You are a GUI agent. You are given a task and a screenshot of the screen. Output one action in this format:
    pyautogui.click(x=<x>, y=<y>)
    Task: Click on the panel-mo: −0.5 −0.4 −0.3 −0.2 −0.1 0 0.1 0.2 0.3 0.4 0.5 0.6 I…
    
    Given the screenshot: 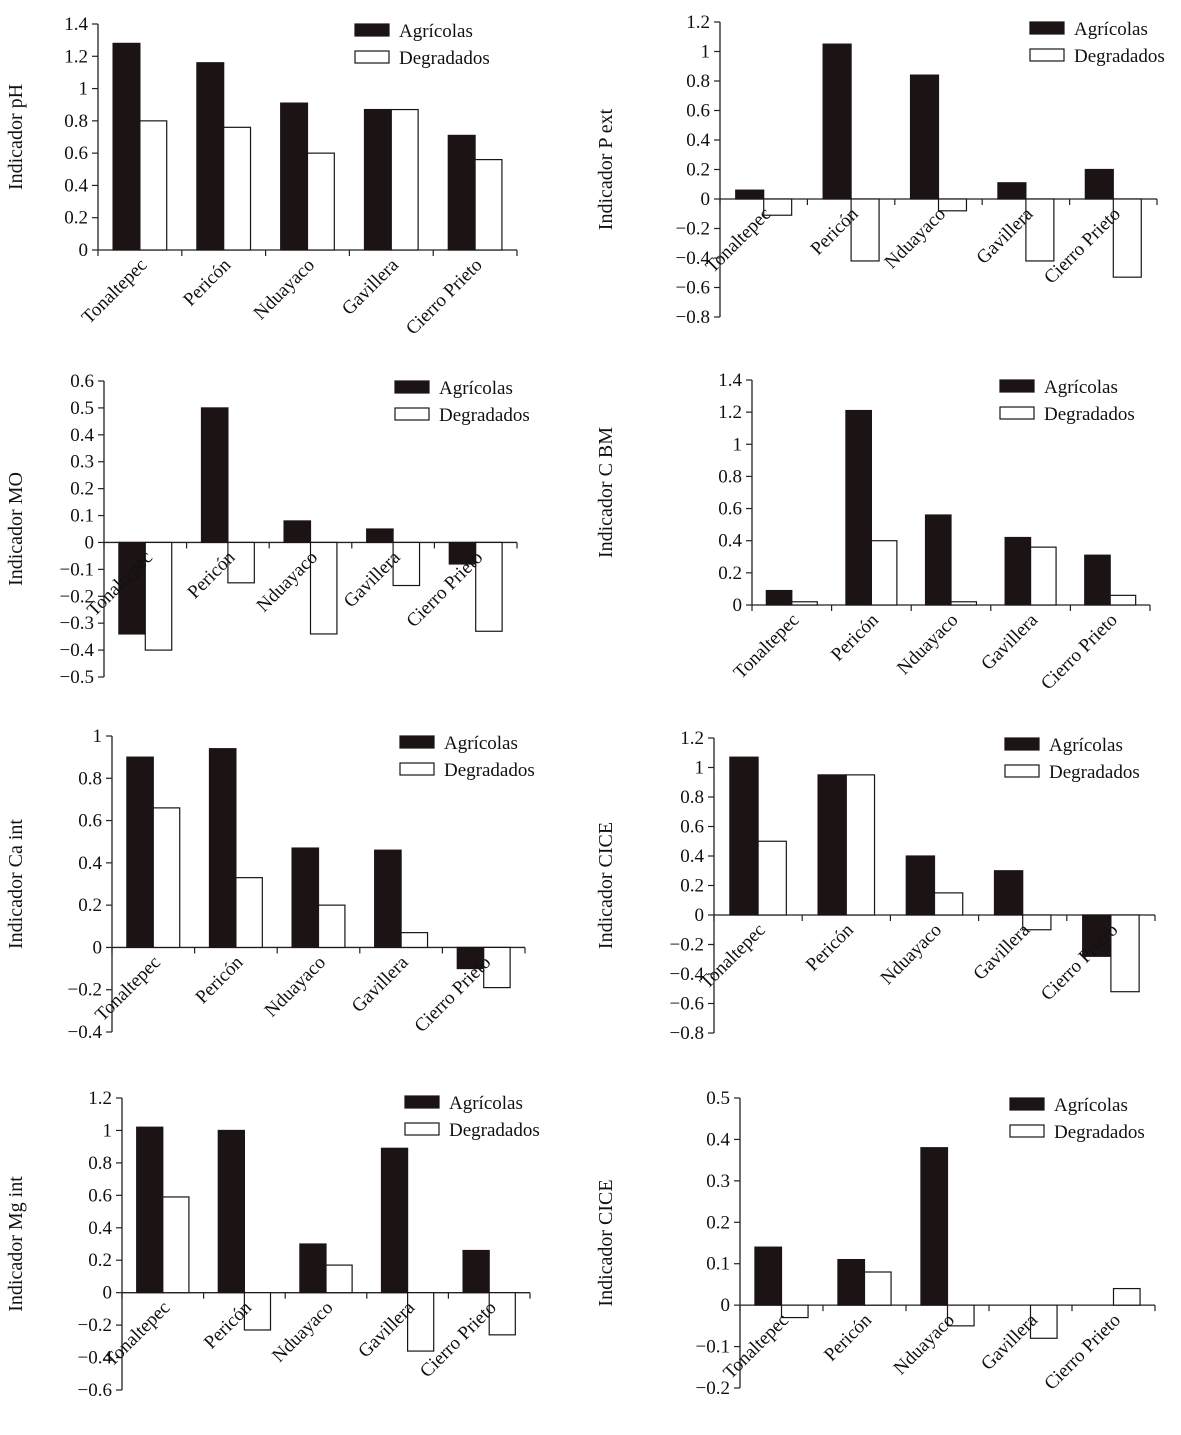 What is the action you would take?
    pyautogui.click(x=295, y=537)
    